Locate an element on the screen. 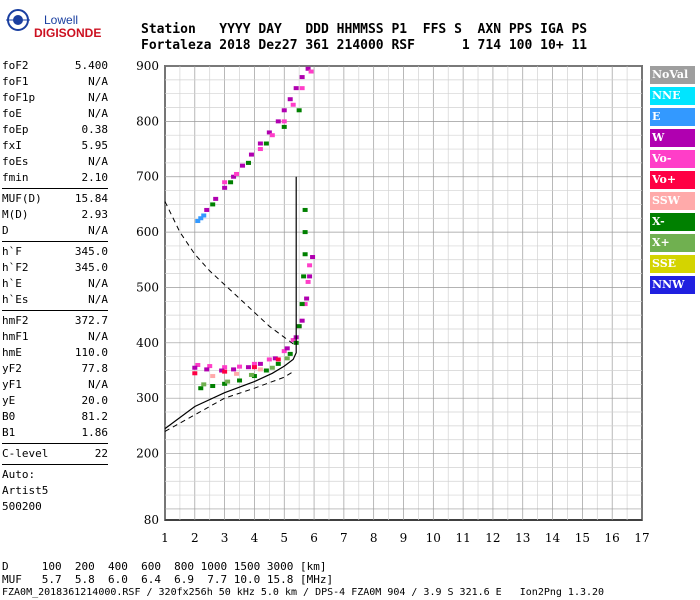 This screenshot has width=700, height=600. param-label: hmF2 is located at coordinates (15, 320).